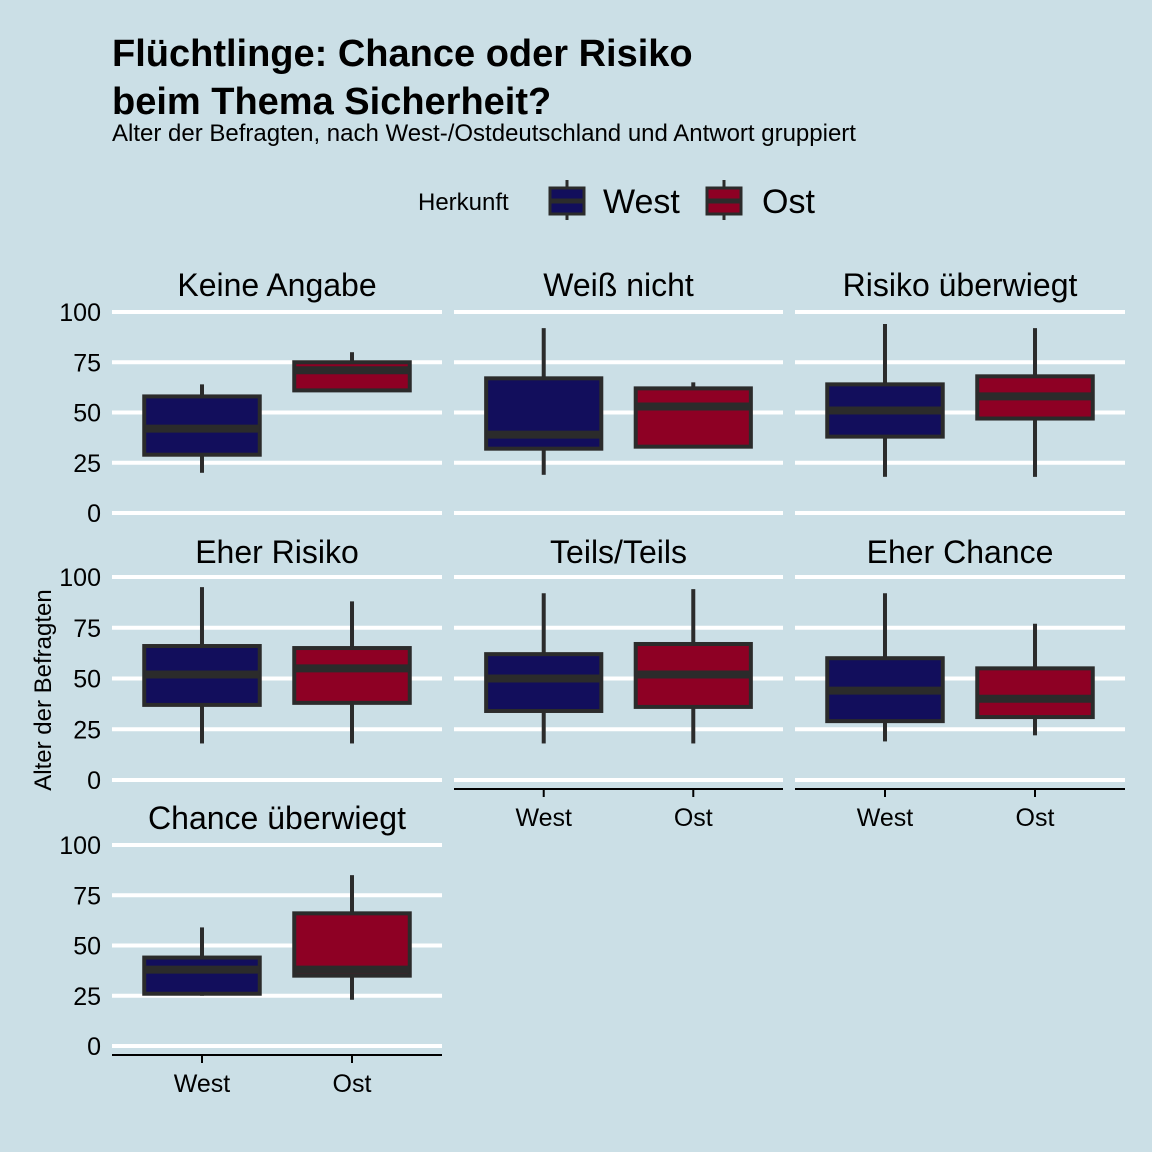  Describe the element at coordinates (641, 202) in the screenshot. I see `legend-label-west: West` at that location.